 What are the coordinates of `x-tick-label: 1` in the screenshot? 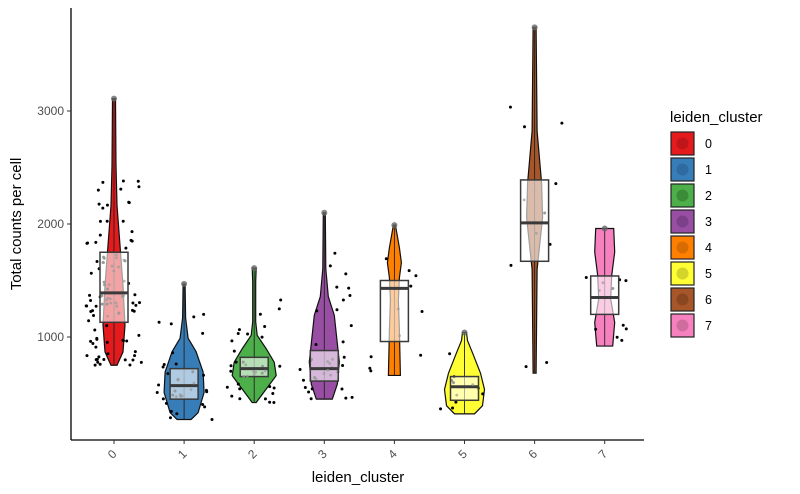 It's located at (182, 454).